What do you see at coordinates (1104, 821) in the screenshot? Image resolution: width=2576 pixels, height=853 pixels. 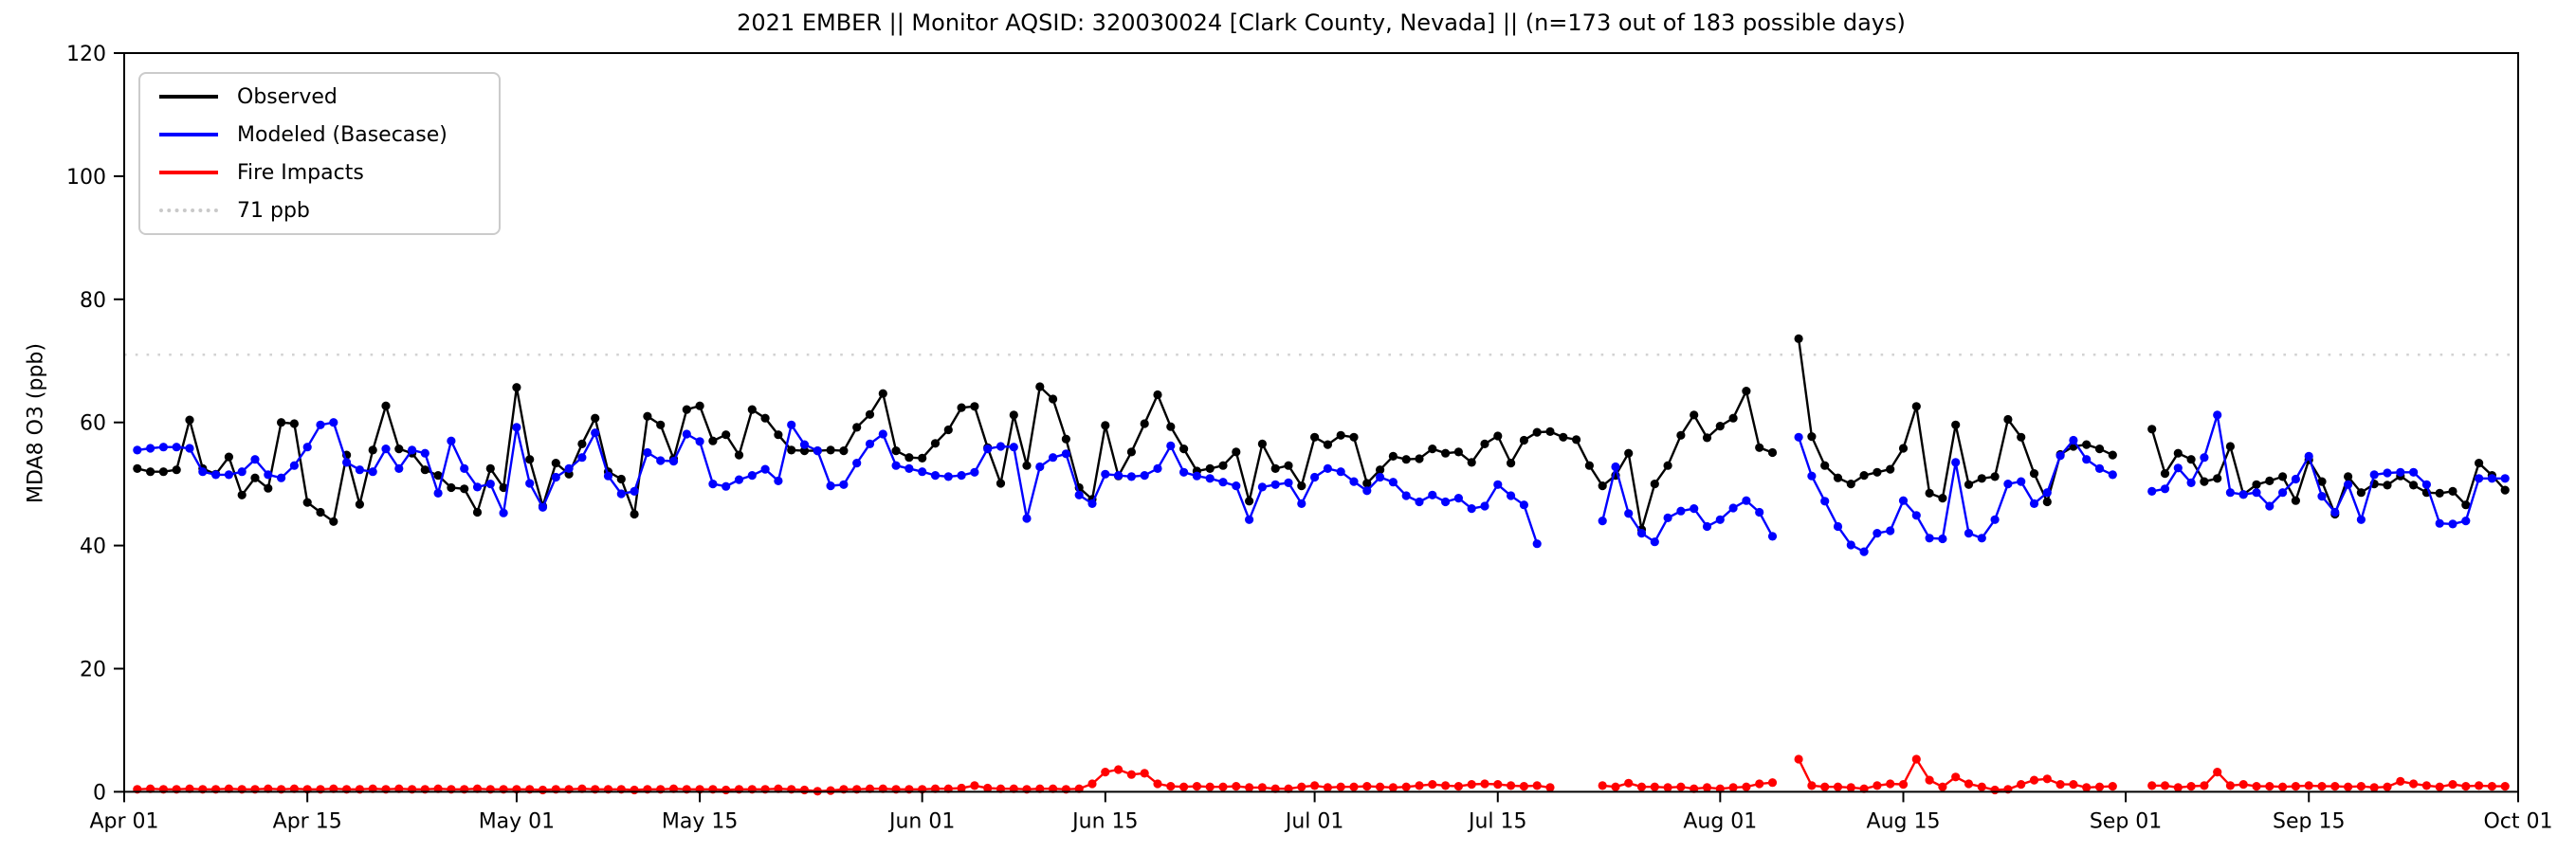 I see `x-tick-label: Jun 15` at bounding box center [1104, 821].